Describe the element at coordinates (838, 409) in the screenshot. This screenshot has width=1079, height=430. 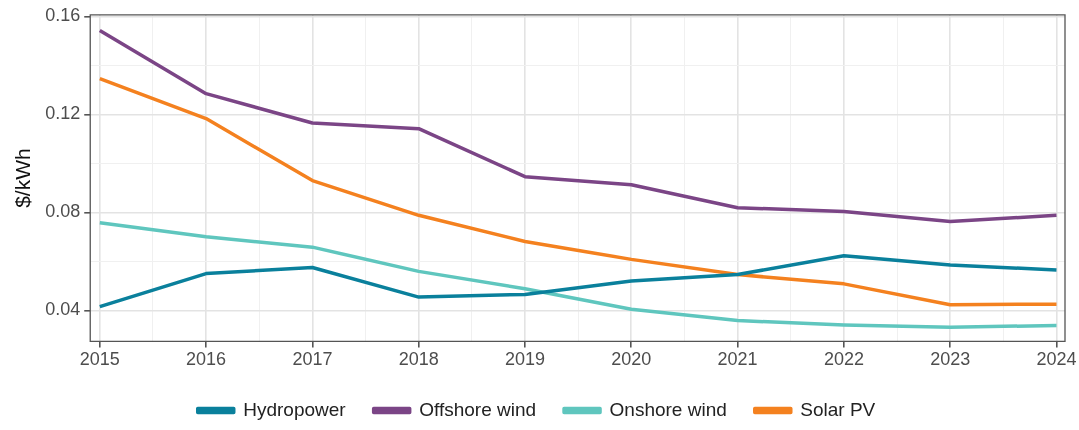
I see `legend-label: Solar PV` at that location.